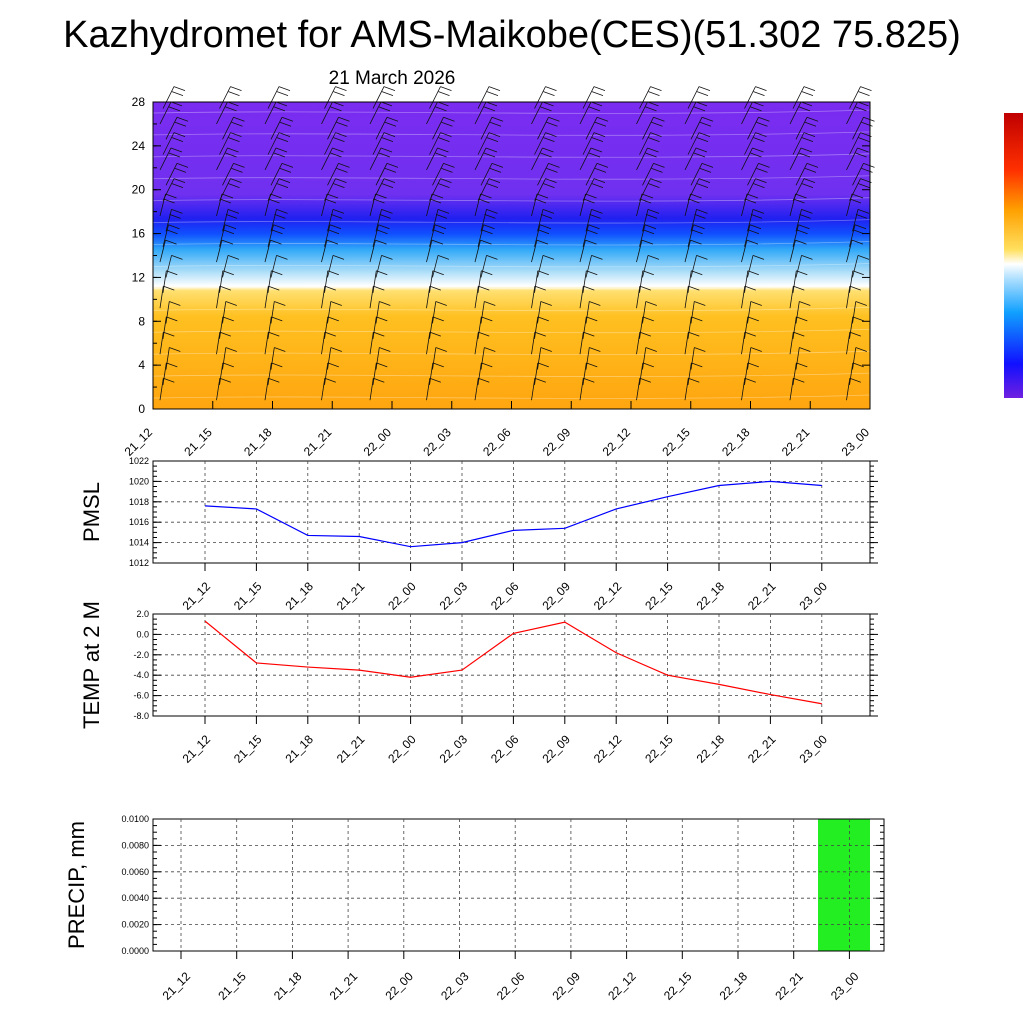  I want to click on y-tick-label: 24, so click(139, 146).